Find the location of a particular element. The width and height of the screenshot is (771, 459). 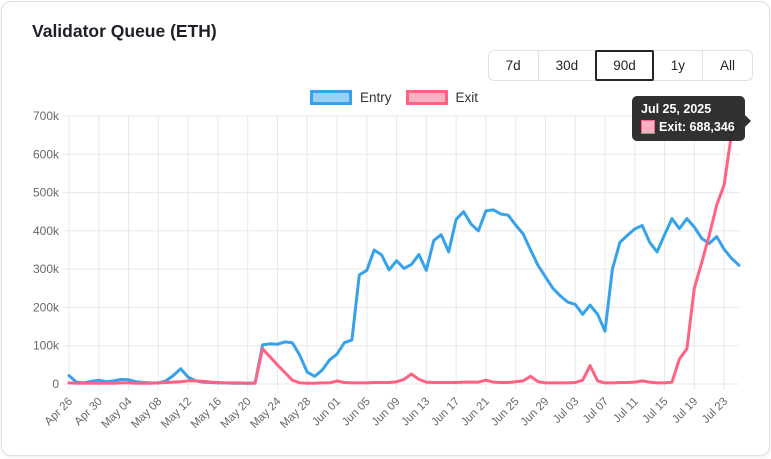

chart-tooltip: Jul 25, 2025 Exit: 688,346 is located at coordinates (688, 118).